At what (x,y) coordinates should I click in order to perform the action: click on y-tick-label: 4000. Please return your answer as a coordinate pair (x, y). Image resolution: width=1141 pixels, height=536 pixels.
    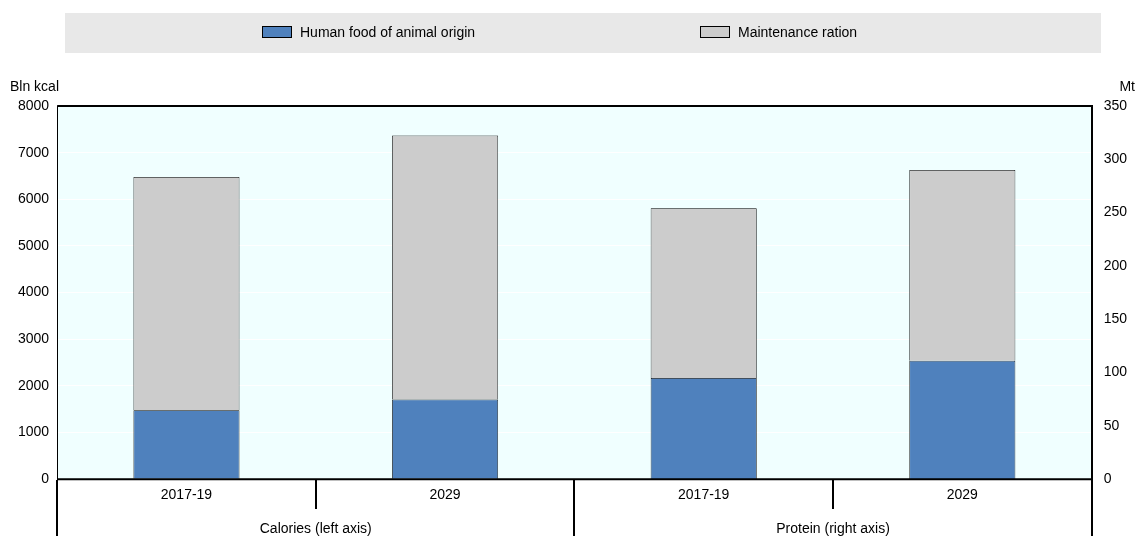
    Looking at the image, I should click on (33, 291).